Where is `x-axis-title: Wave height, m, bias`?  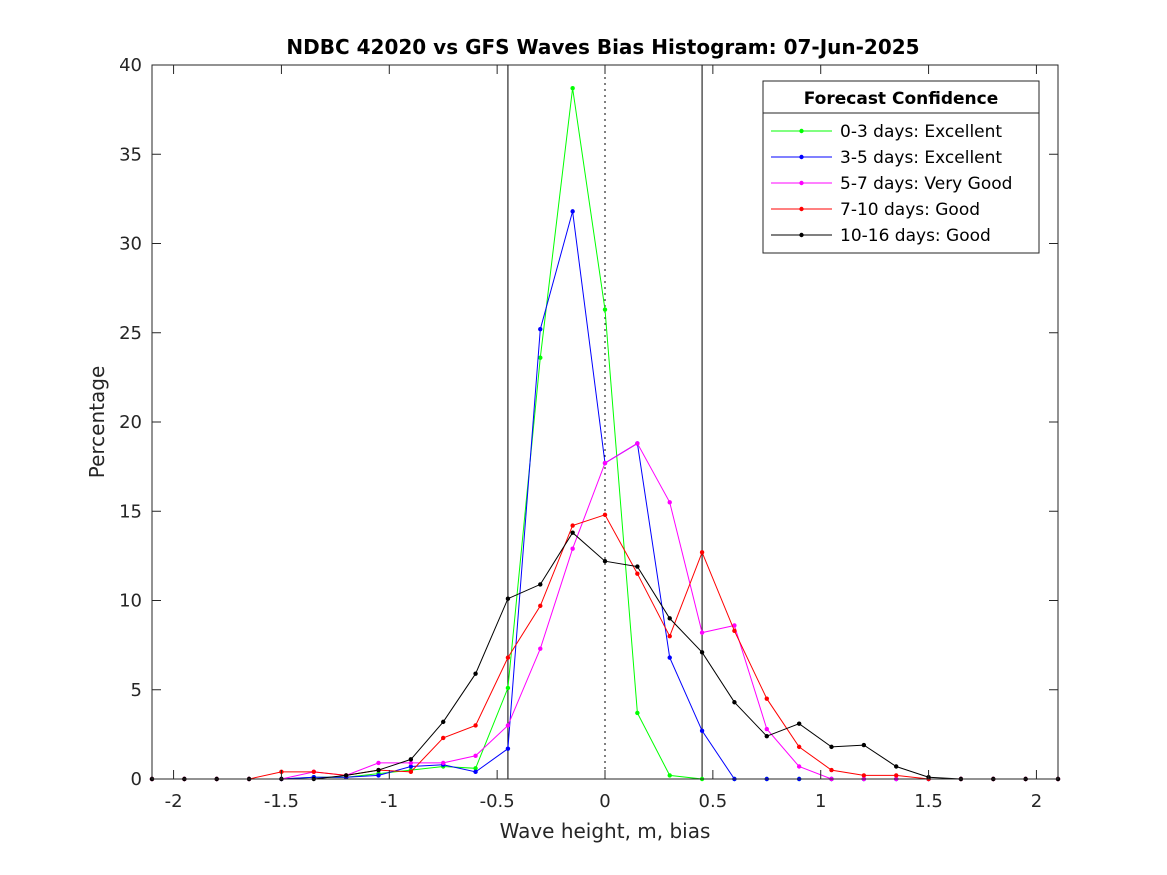
x-axis-title: Wave height, m, bias is located at coordinates (605, 831).